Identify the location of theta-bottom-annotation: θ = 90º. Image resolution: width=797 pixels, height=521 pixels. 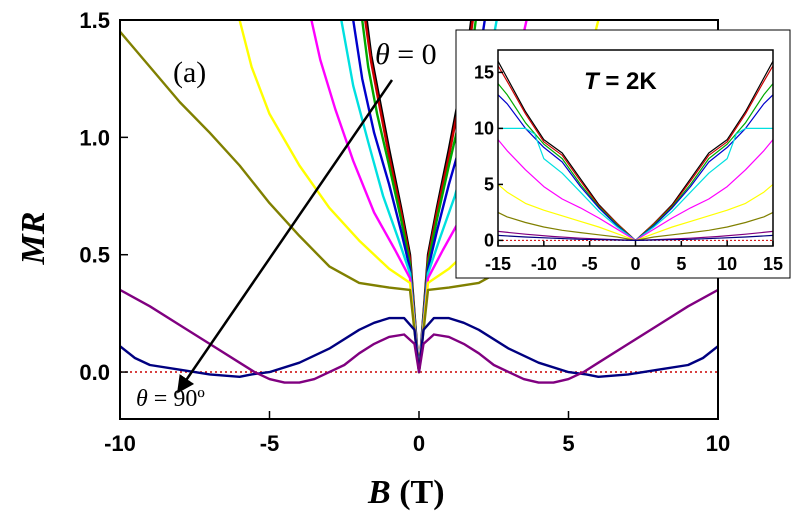
(170, 399).